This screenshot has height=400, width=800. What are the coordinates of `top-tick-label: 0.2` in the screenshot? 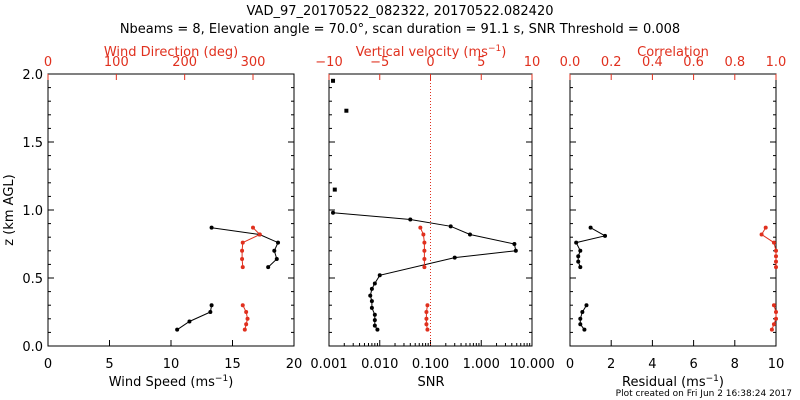 It's located at (611, 62).